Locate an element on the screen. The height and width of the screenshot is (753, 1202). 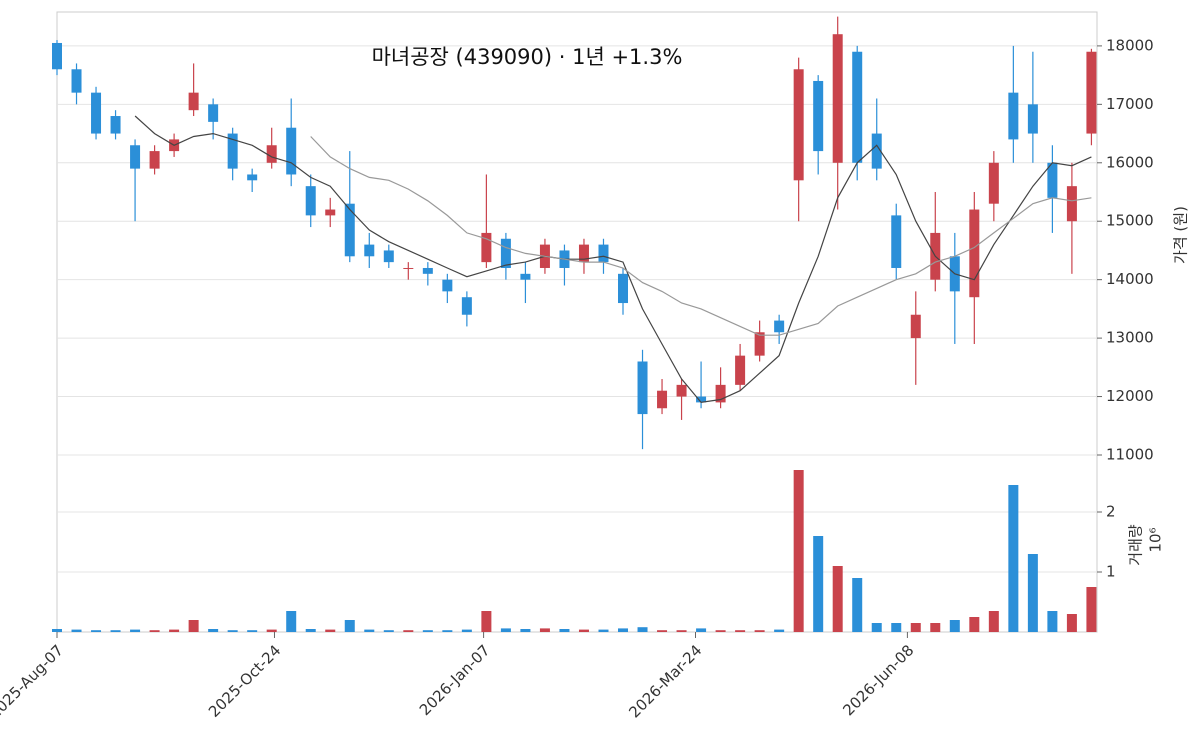
x-tick-label: 2025-Oct-24 is located at coordinates (245, 681).